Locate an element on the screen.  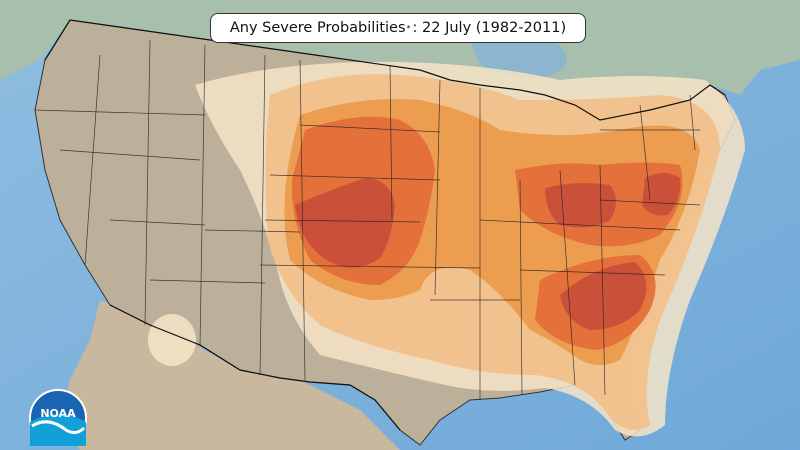
noaa-logo-text: NOAA is located at coordinates (58, 413).